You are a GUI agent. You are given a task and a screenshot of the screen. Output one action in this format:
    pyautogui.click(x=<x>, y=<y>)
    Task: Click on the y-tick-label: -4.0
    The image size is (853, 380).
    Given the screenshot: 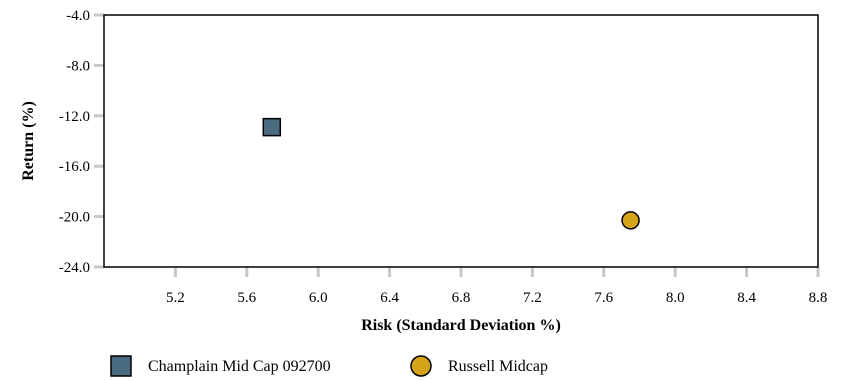 What is the action you would take?
    pyautogui.click(x=78, y=16)
    